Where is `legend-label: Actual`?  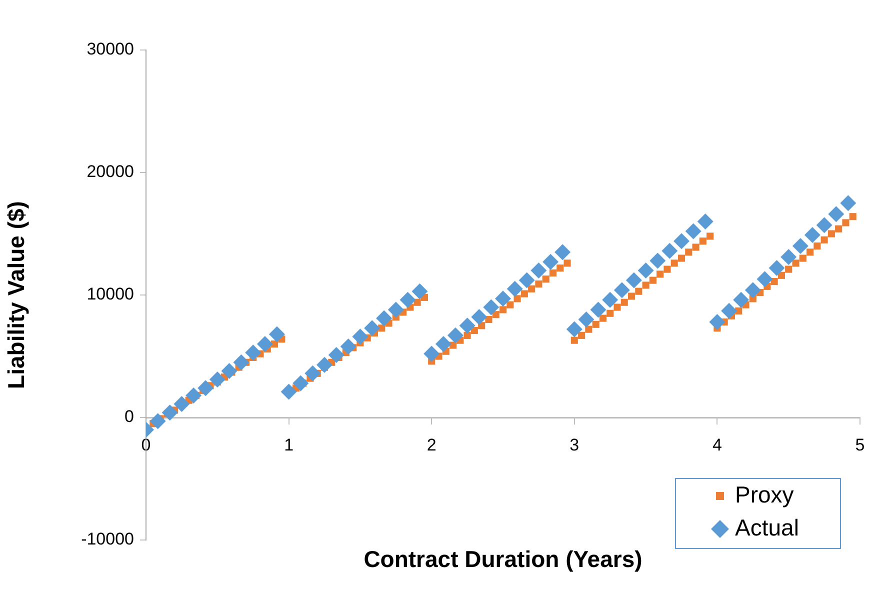
legend-label: Actual is located at coordinates (767, 527).